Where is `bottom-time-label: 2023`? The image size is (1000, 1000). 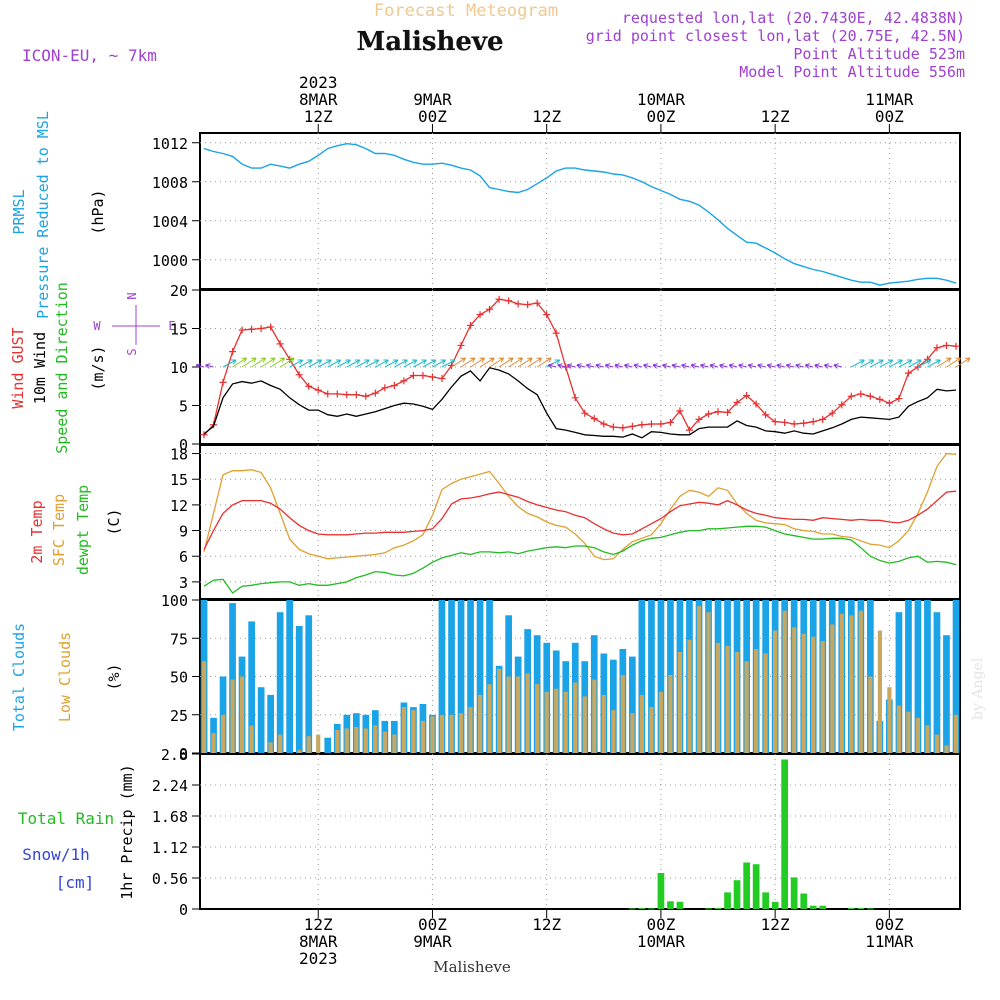 bottom-time-label: 2023 is located at coordinates (318, 958).